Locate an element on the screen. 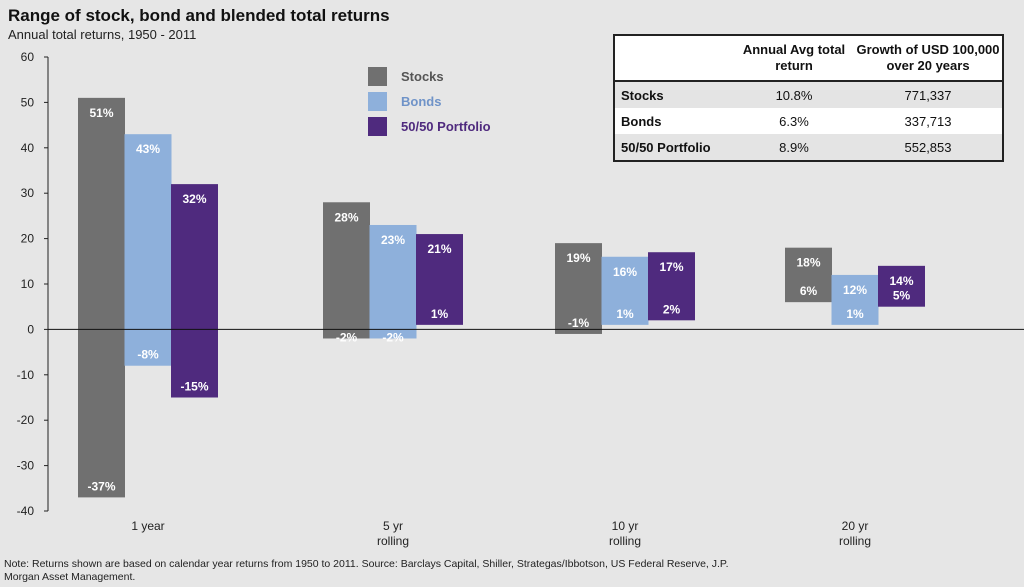 This screenshot has height=587, width=1024. y-tick-label: 40 is located at coordinates (28, 148).